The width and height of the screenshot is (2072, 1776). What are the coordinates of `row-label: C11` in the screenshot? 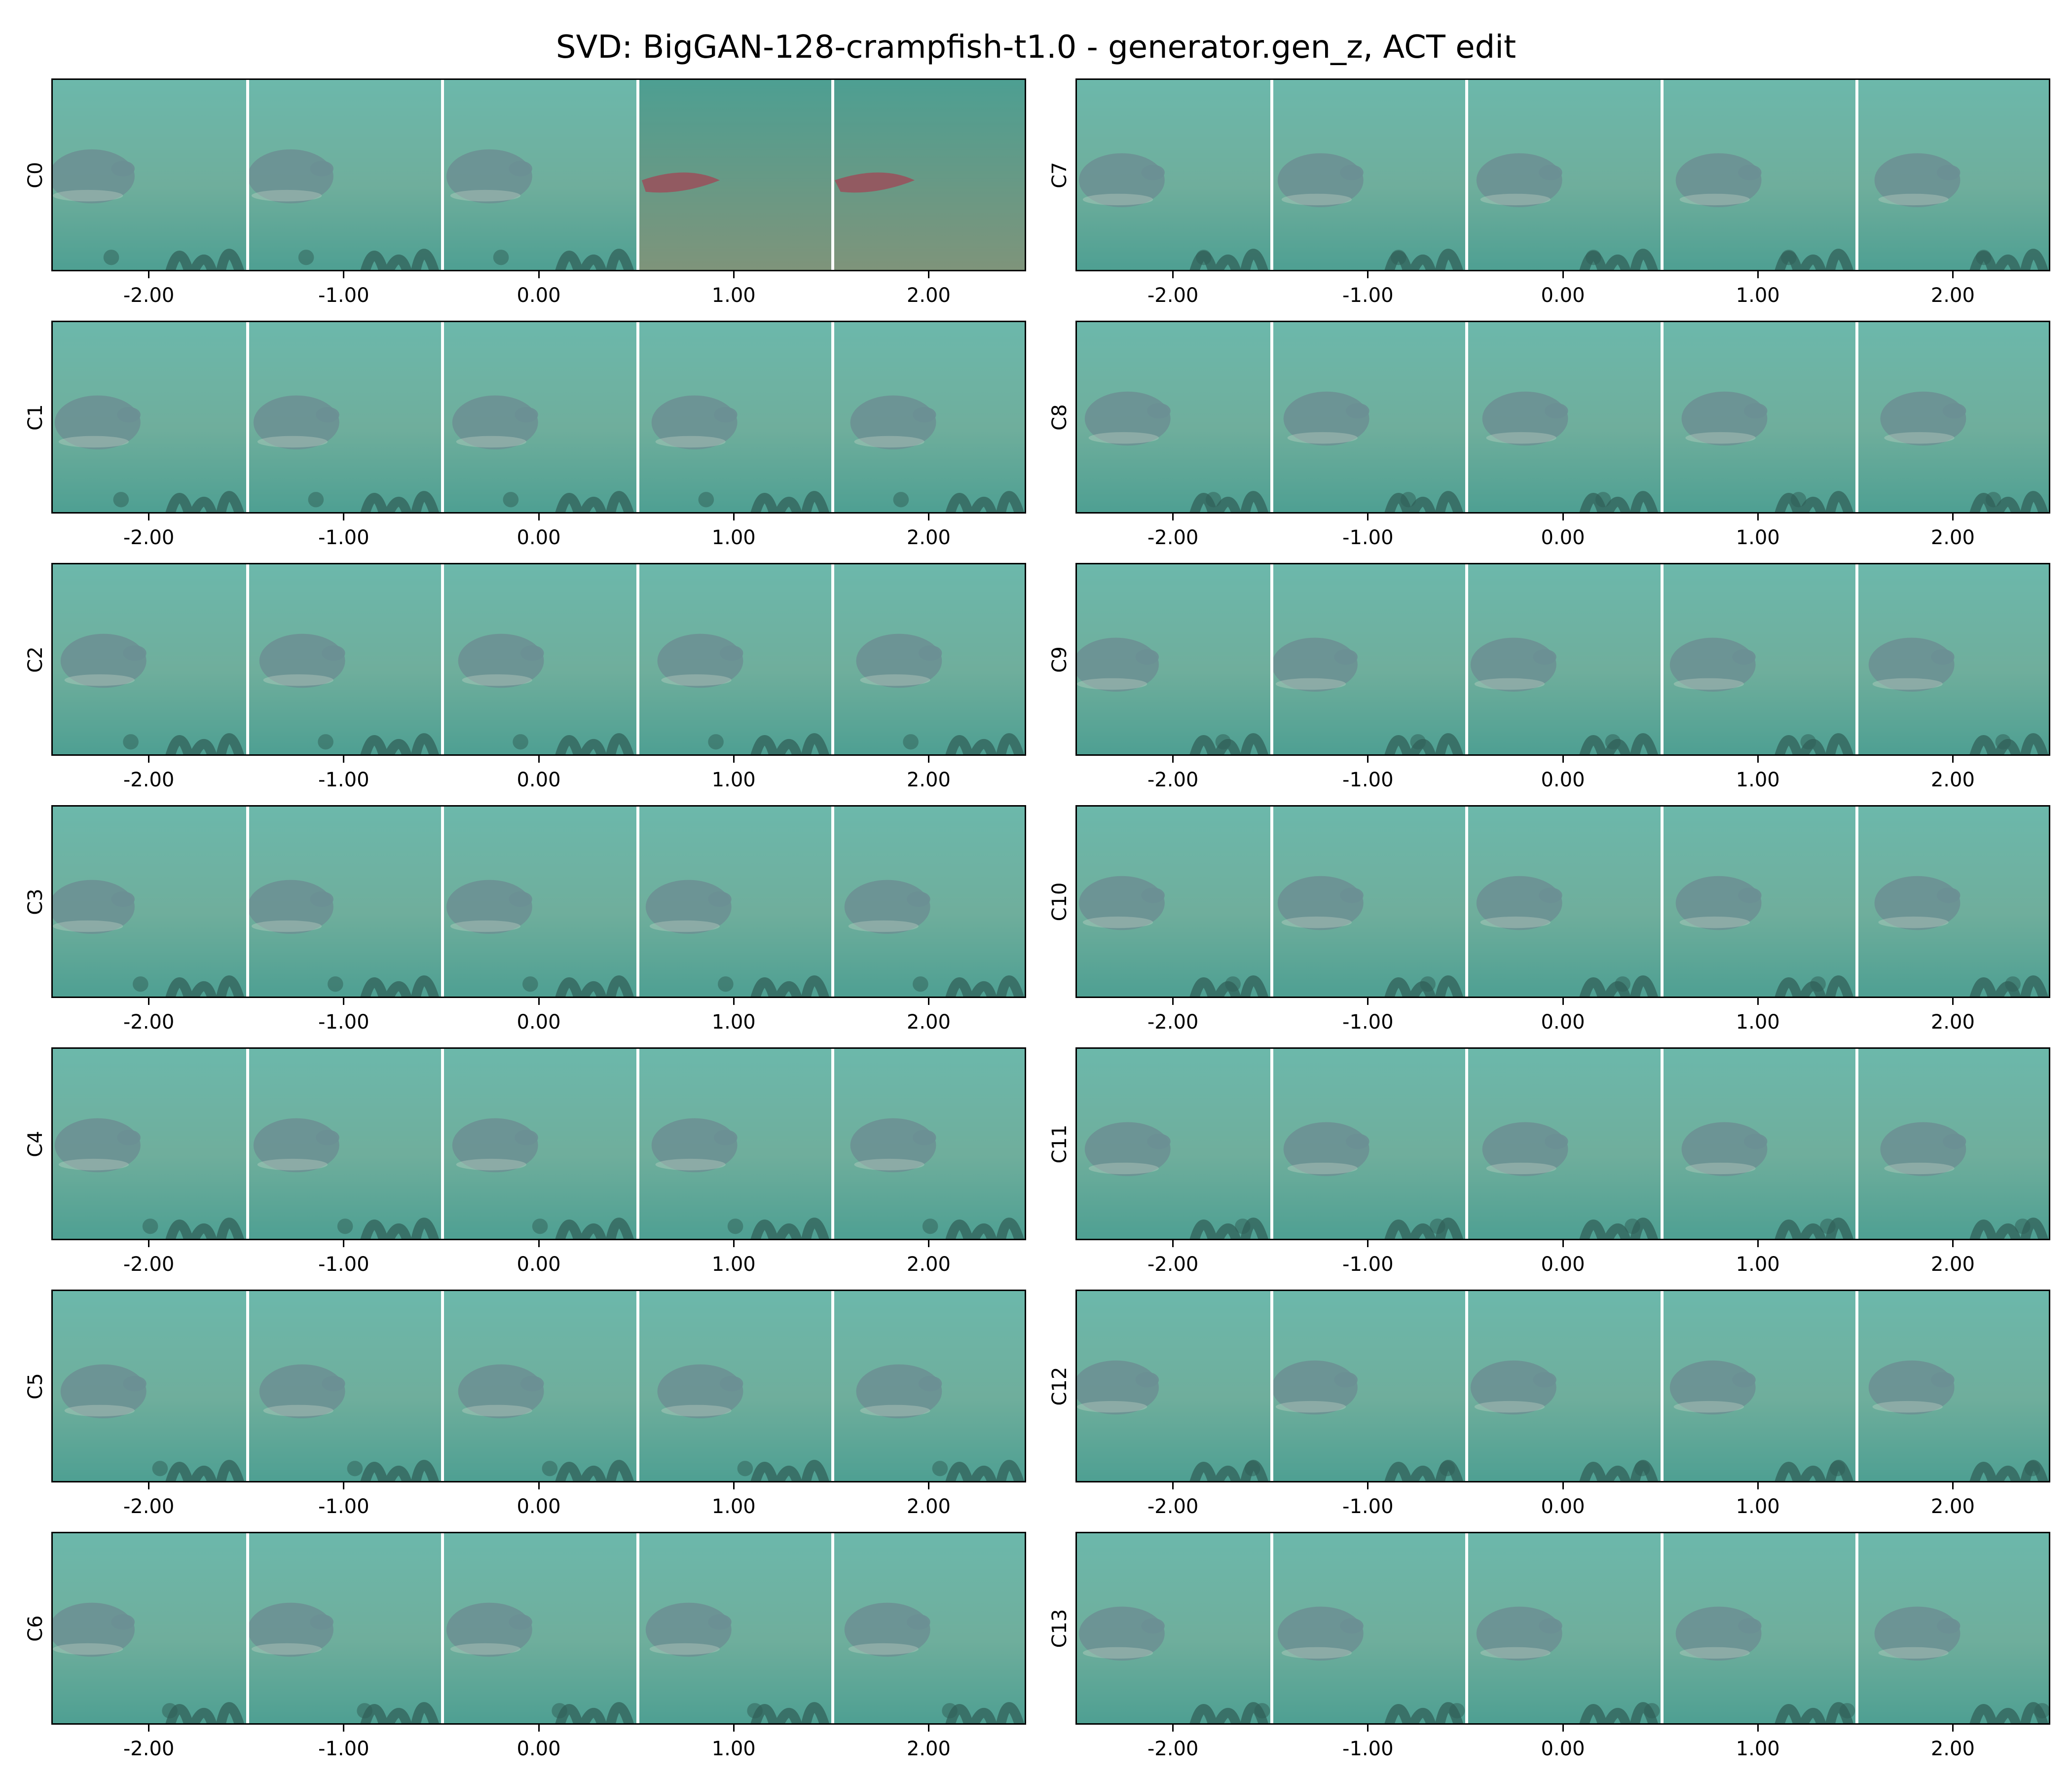 It's located at (1060, 1143).